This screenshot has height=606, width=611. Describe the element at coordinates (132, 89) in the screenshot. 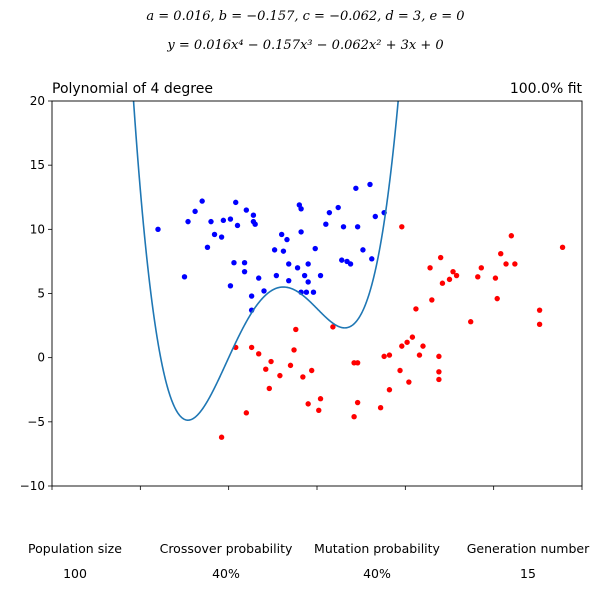

I see `chart-title: Polynomial of 4 degree` at that location.